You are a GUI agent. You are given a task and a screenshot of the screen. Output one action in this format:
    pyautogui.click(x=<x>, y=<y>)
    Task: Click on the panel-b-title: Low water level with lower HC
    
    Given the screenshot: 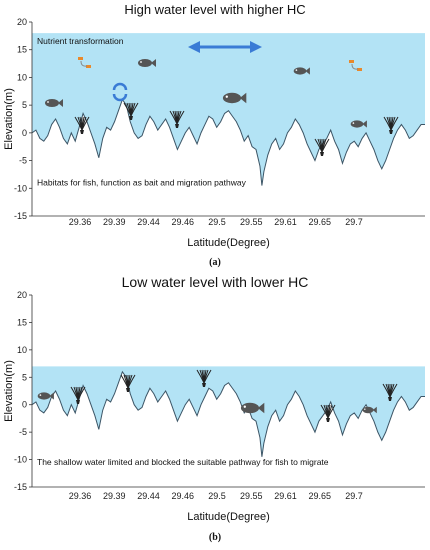 What is the action you would take?
    pyautogui.click(x=215, y=282)
    